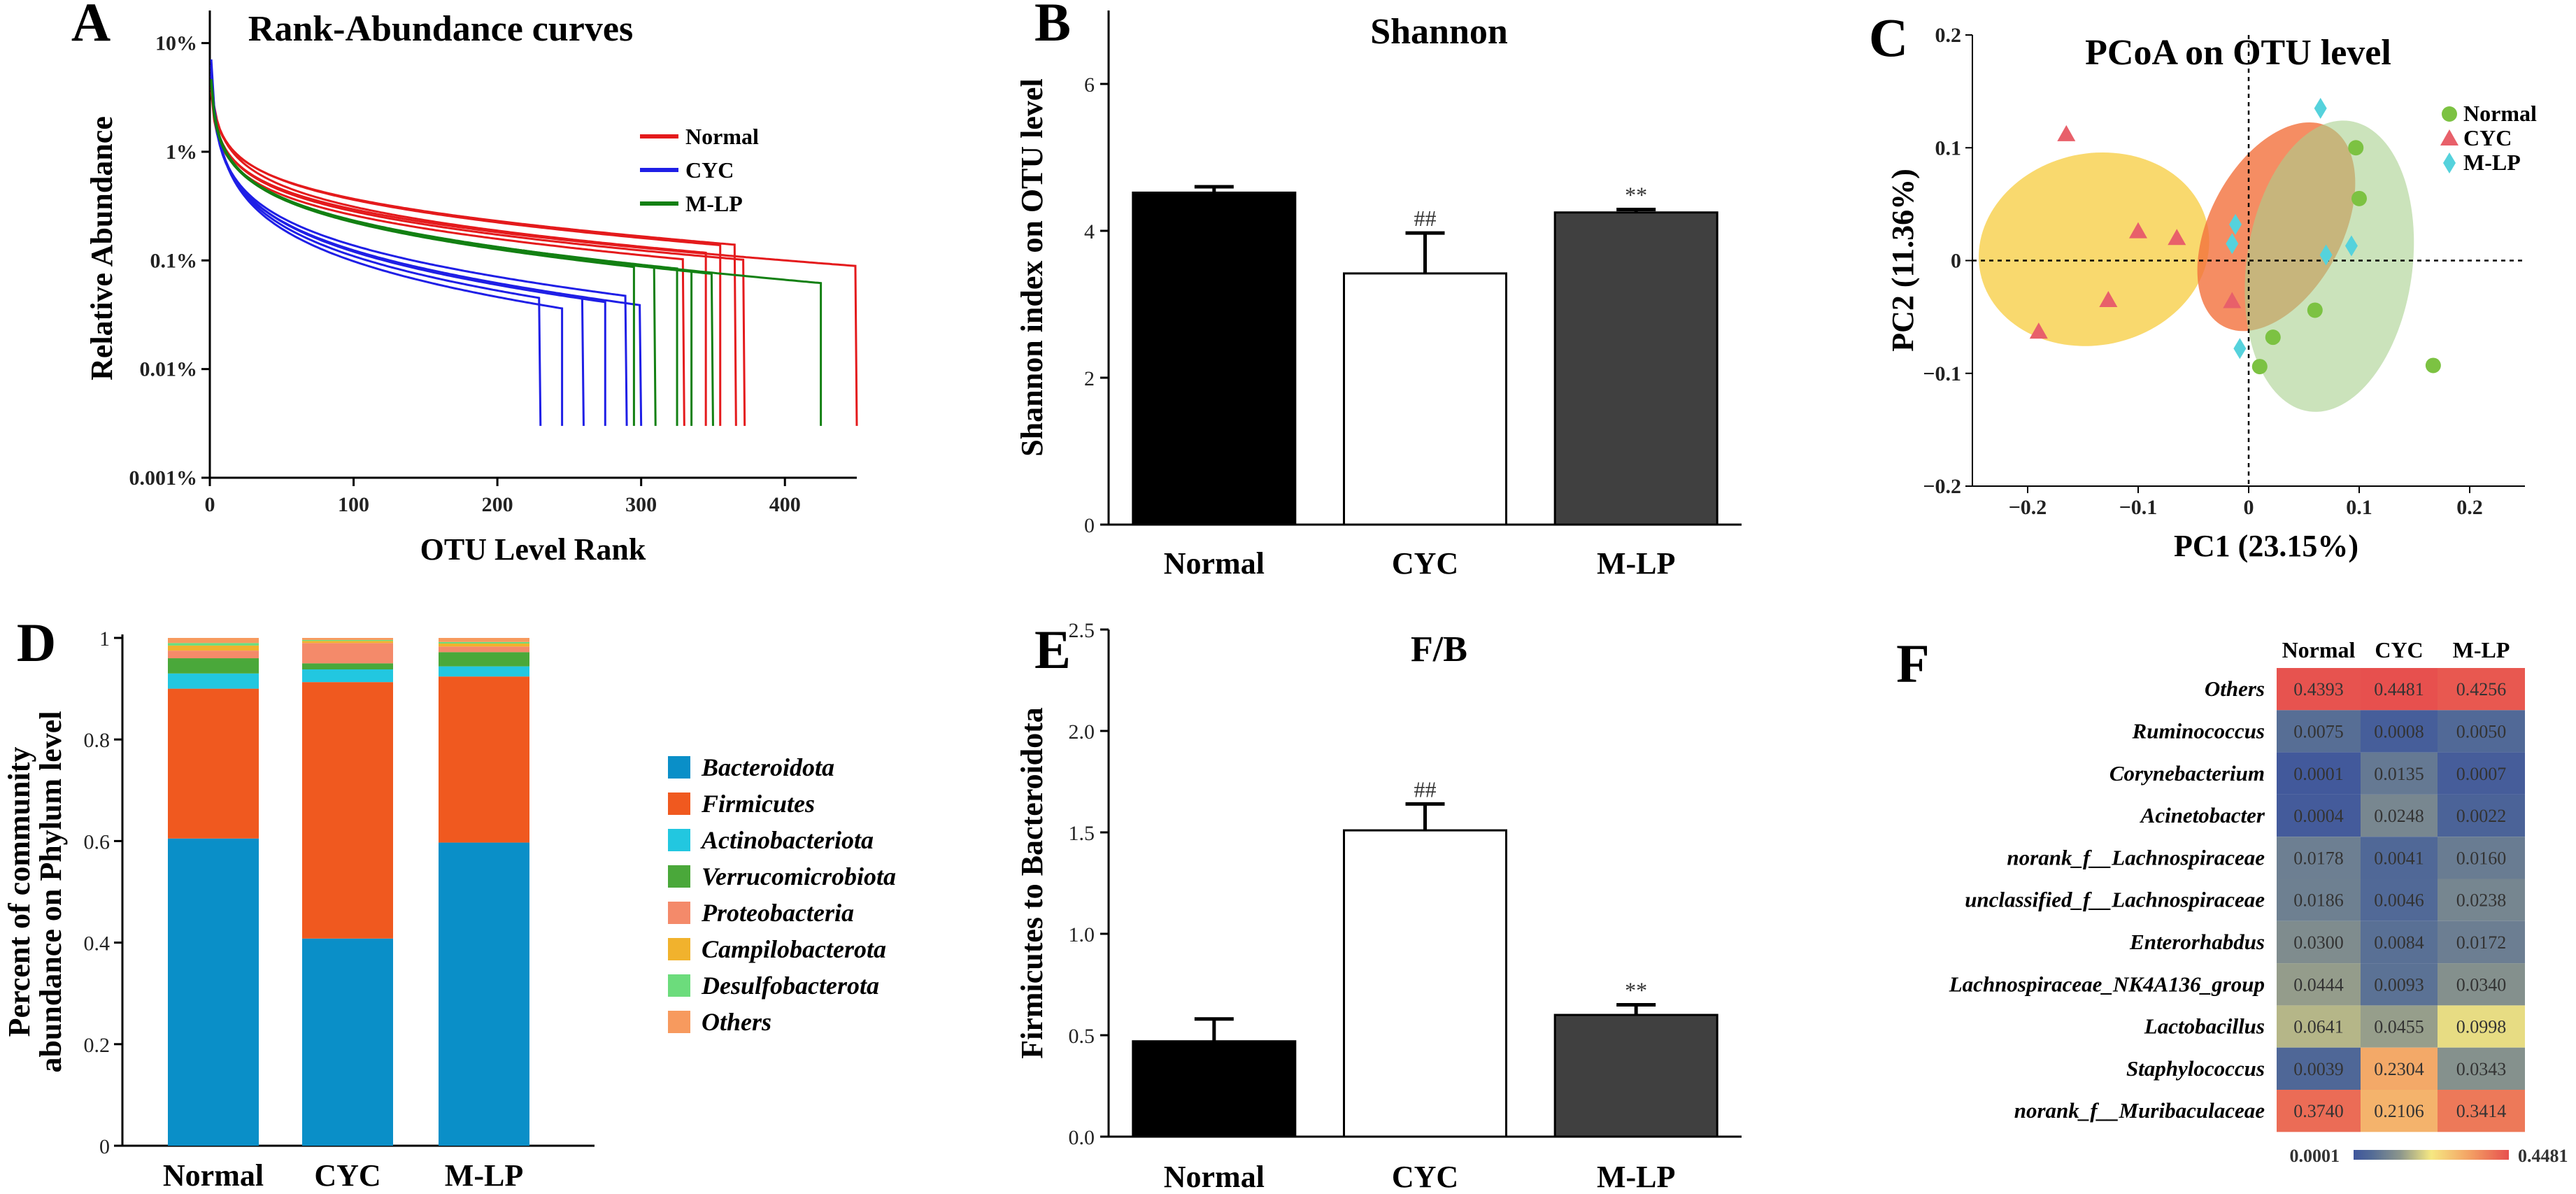 The width and height of the screenshot is (2576, 1194). What do you see at coordinates (736, 1022) in the screenshot?
I see `panel-d-legend-label-others: Others` at bounding box center [736, 1022].